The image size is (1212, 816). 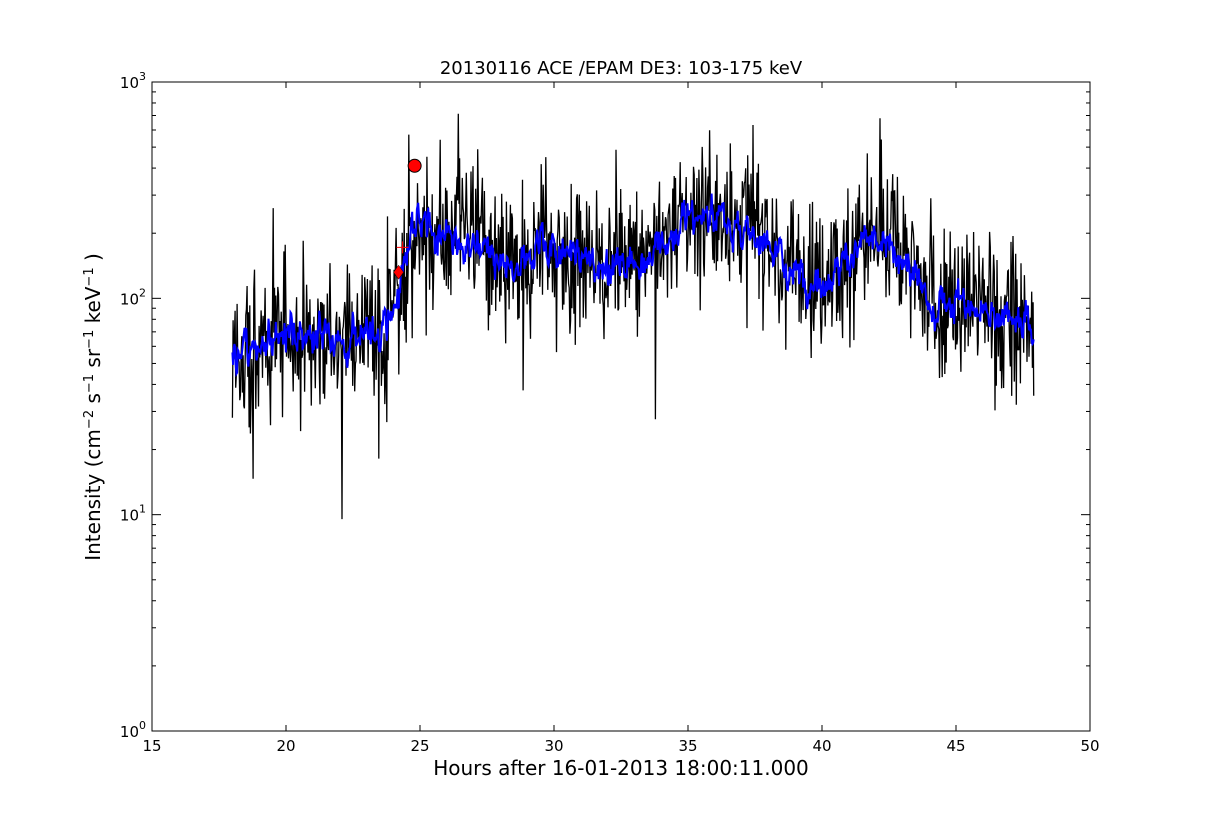 I want to click on x-tick-label: 20, so click(x=285, y=746).